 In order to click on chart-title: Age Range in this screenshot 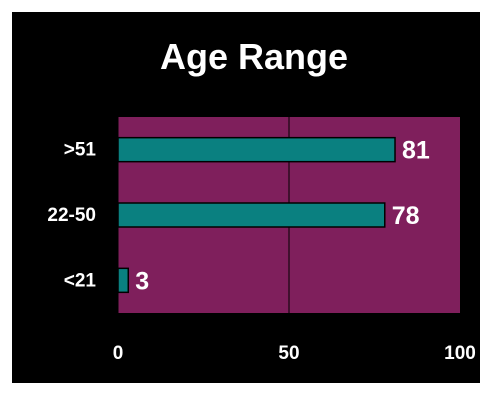, I will do `click(254, 56)`.